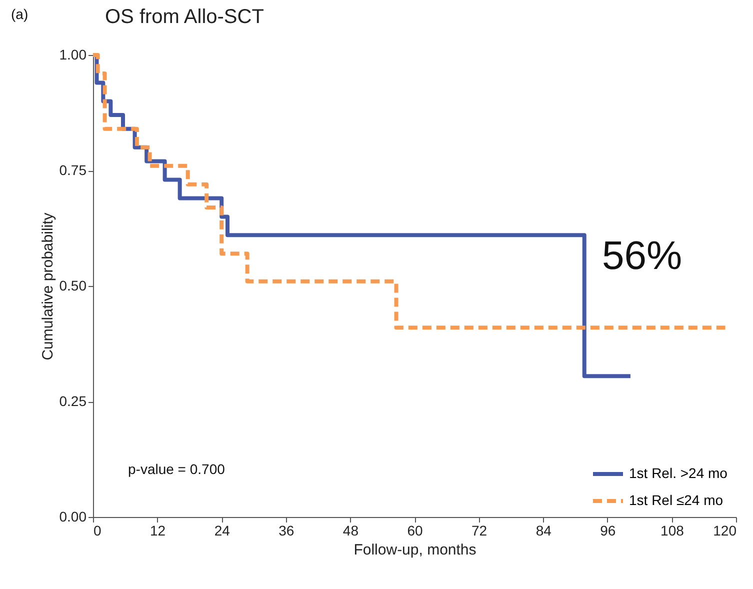 The height and width of the screenshot is (589, 753). I want to click on legend-label: 1st Rel ≤24 mo, so click(676, 500).